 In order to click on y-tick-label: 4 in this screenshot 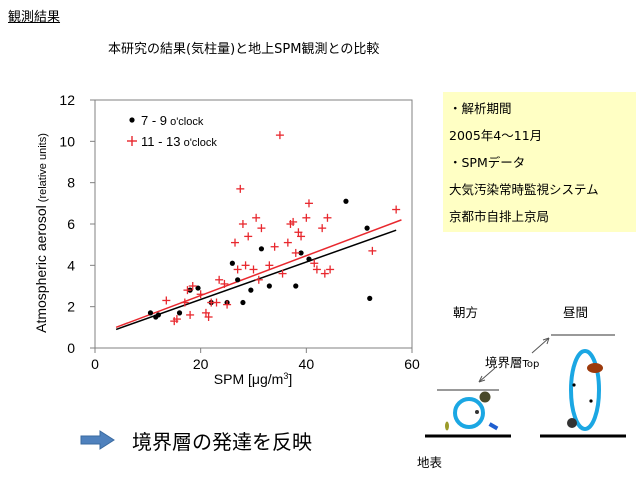, I will do `click(71, 265)`.